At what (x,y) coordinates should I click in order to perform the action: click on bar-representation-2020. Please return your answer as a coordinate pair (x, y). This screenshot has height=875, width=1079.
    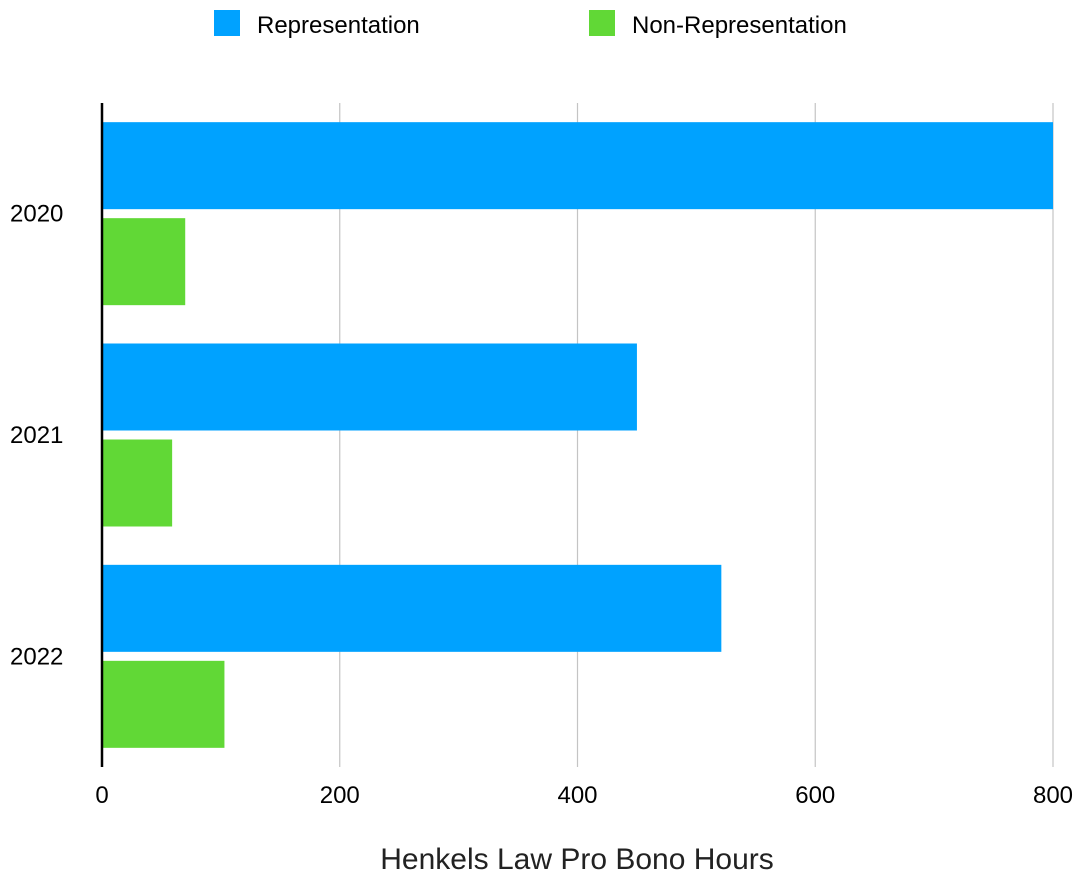
    Looking at the image, I should click on (577, 166).